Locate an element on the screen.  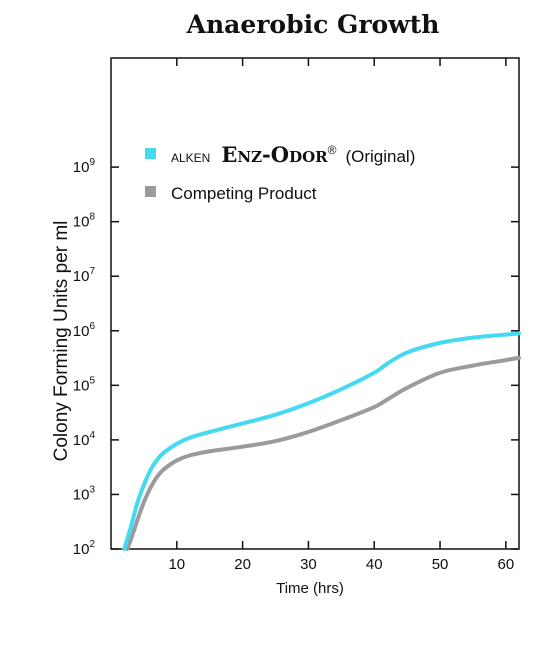
legend-entry-competing: Competing Product is located at coordinates (244, 193).